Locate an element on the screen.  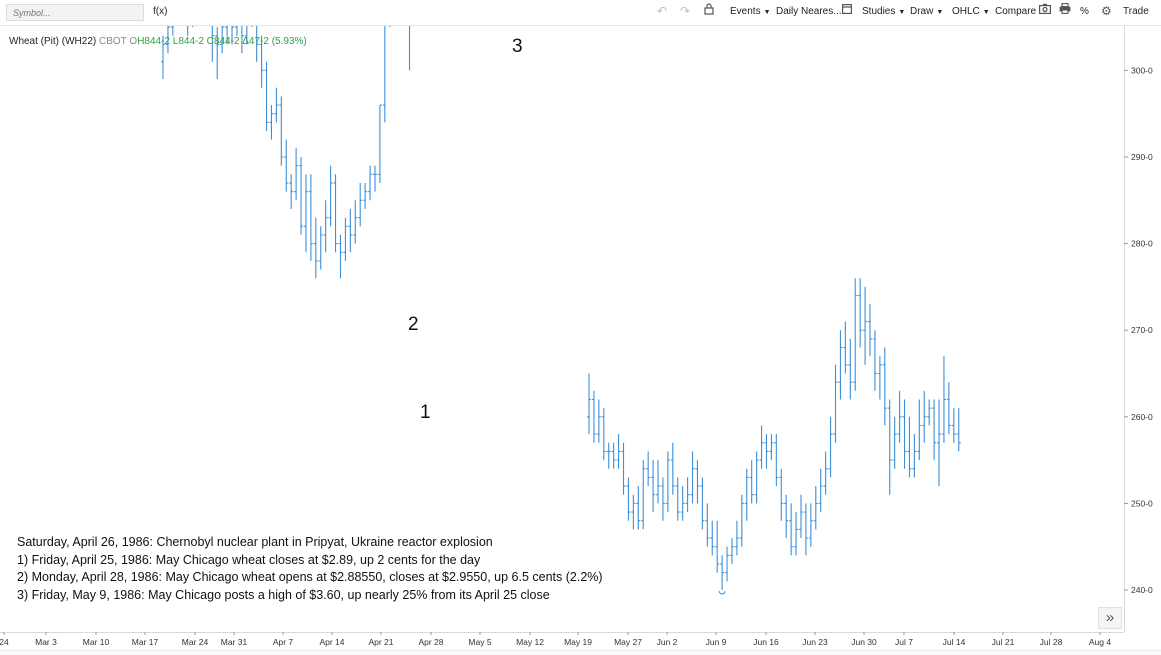
redo-icon: ↷ is located at coordinates (685, 11).